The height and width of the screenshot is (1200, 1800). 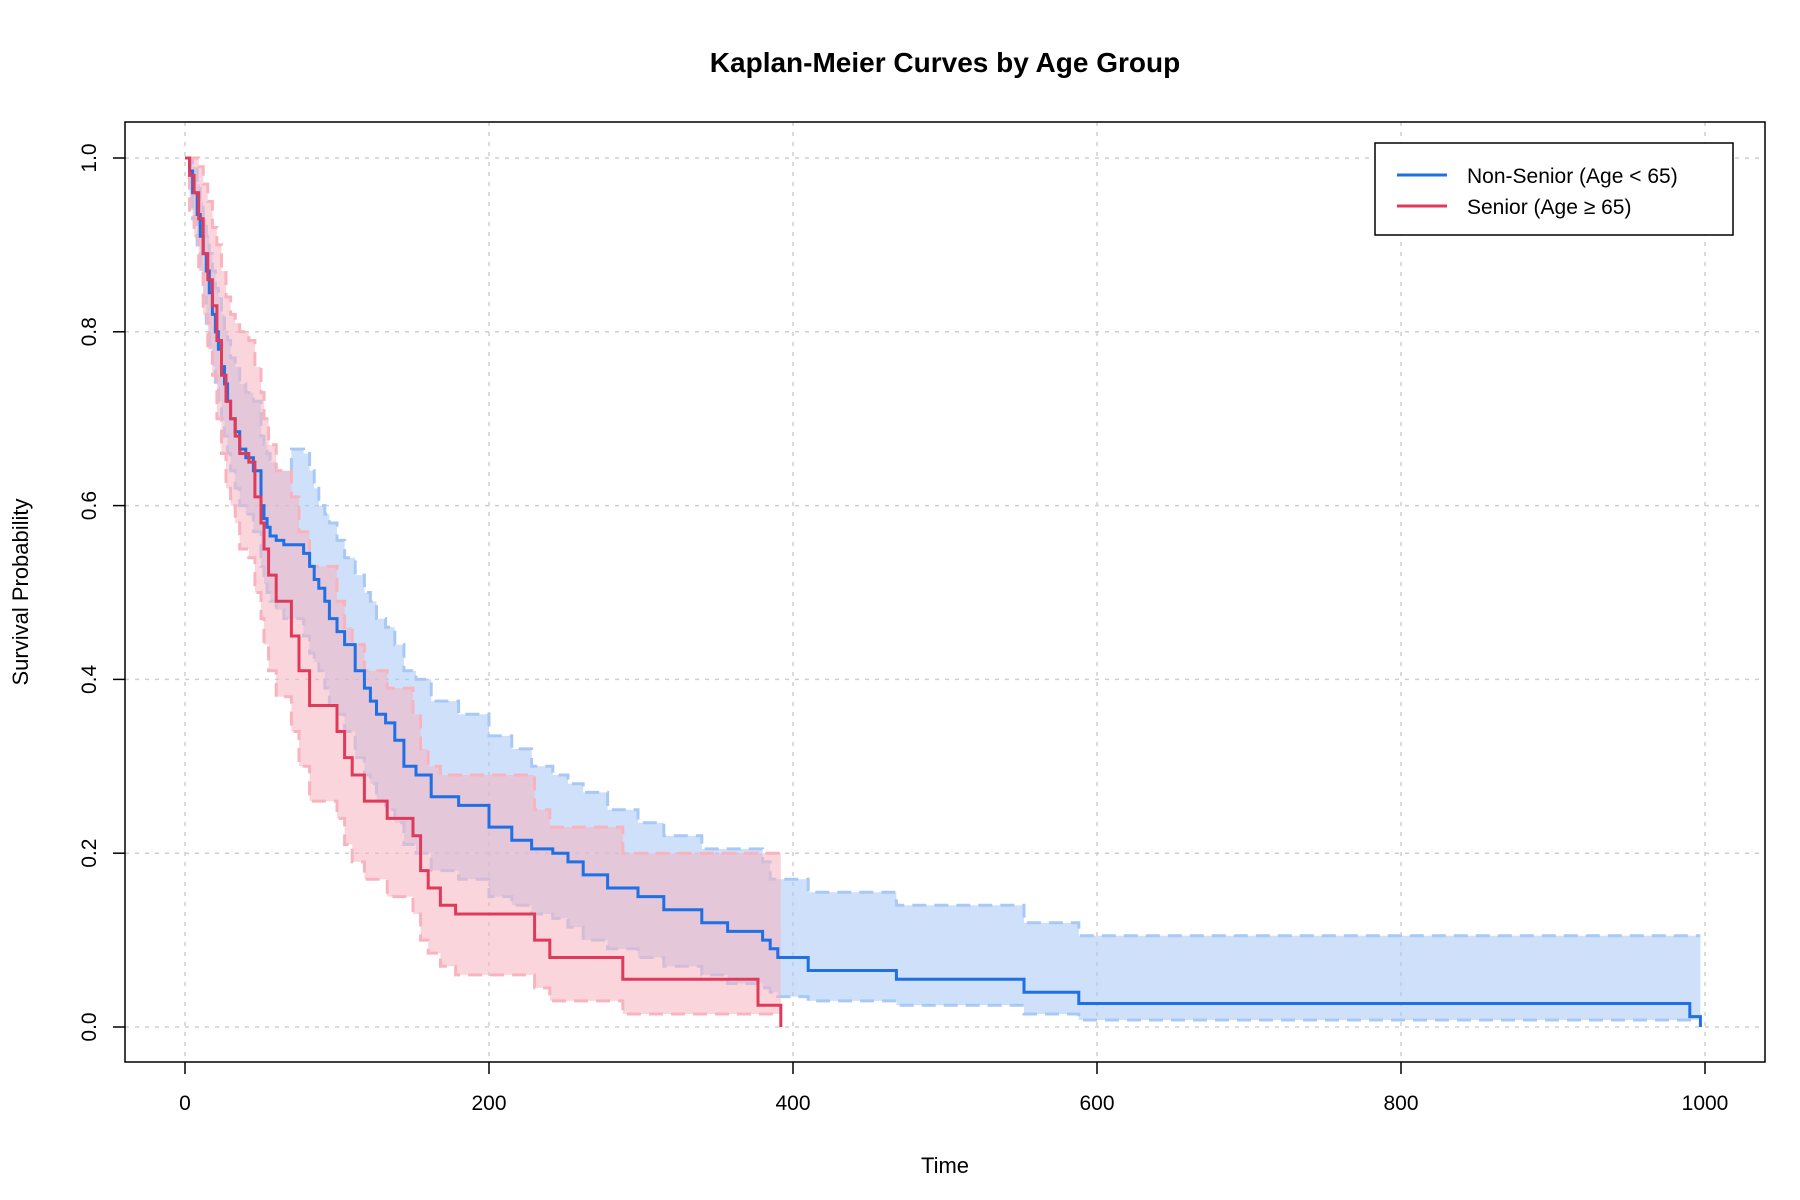 I want to click on x-axis-ticks: 0 200 400 600 800 1000, so click(x=953, y=1088).